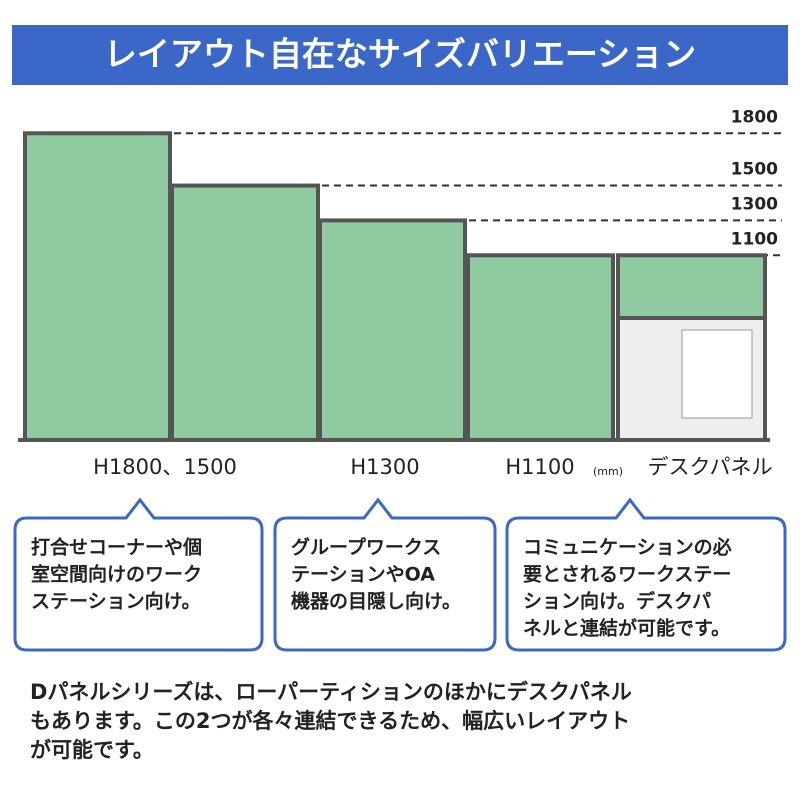 The image size is (800, 804). What do you see at coordinates (754, 239) in the screenshot?
I see `height-label: 1100` at bounding box center [754, 239].